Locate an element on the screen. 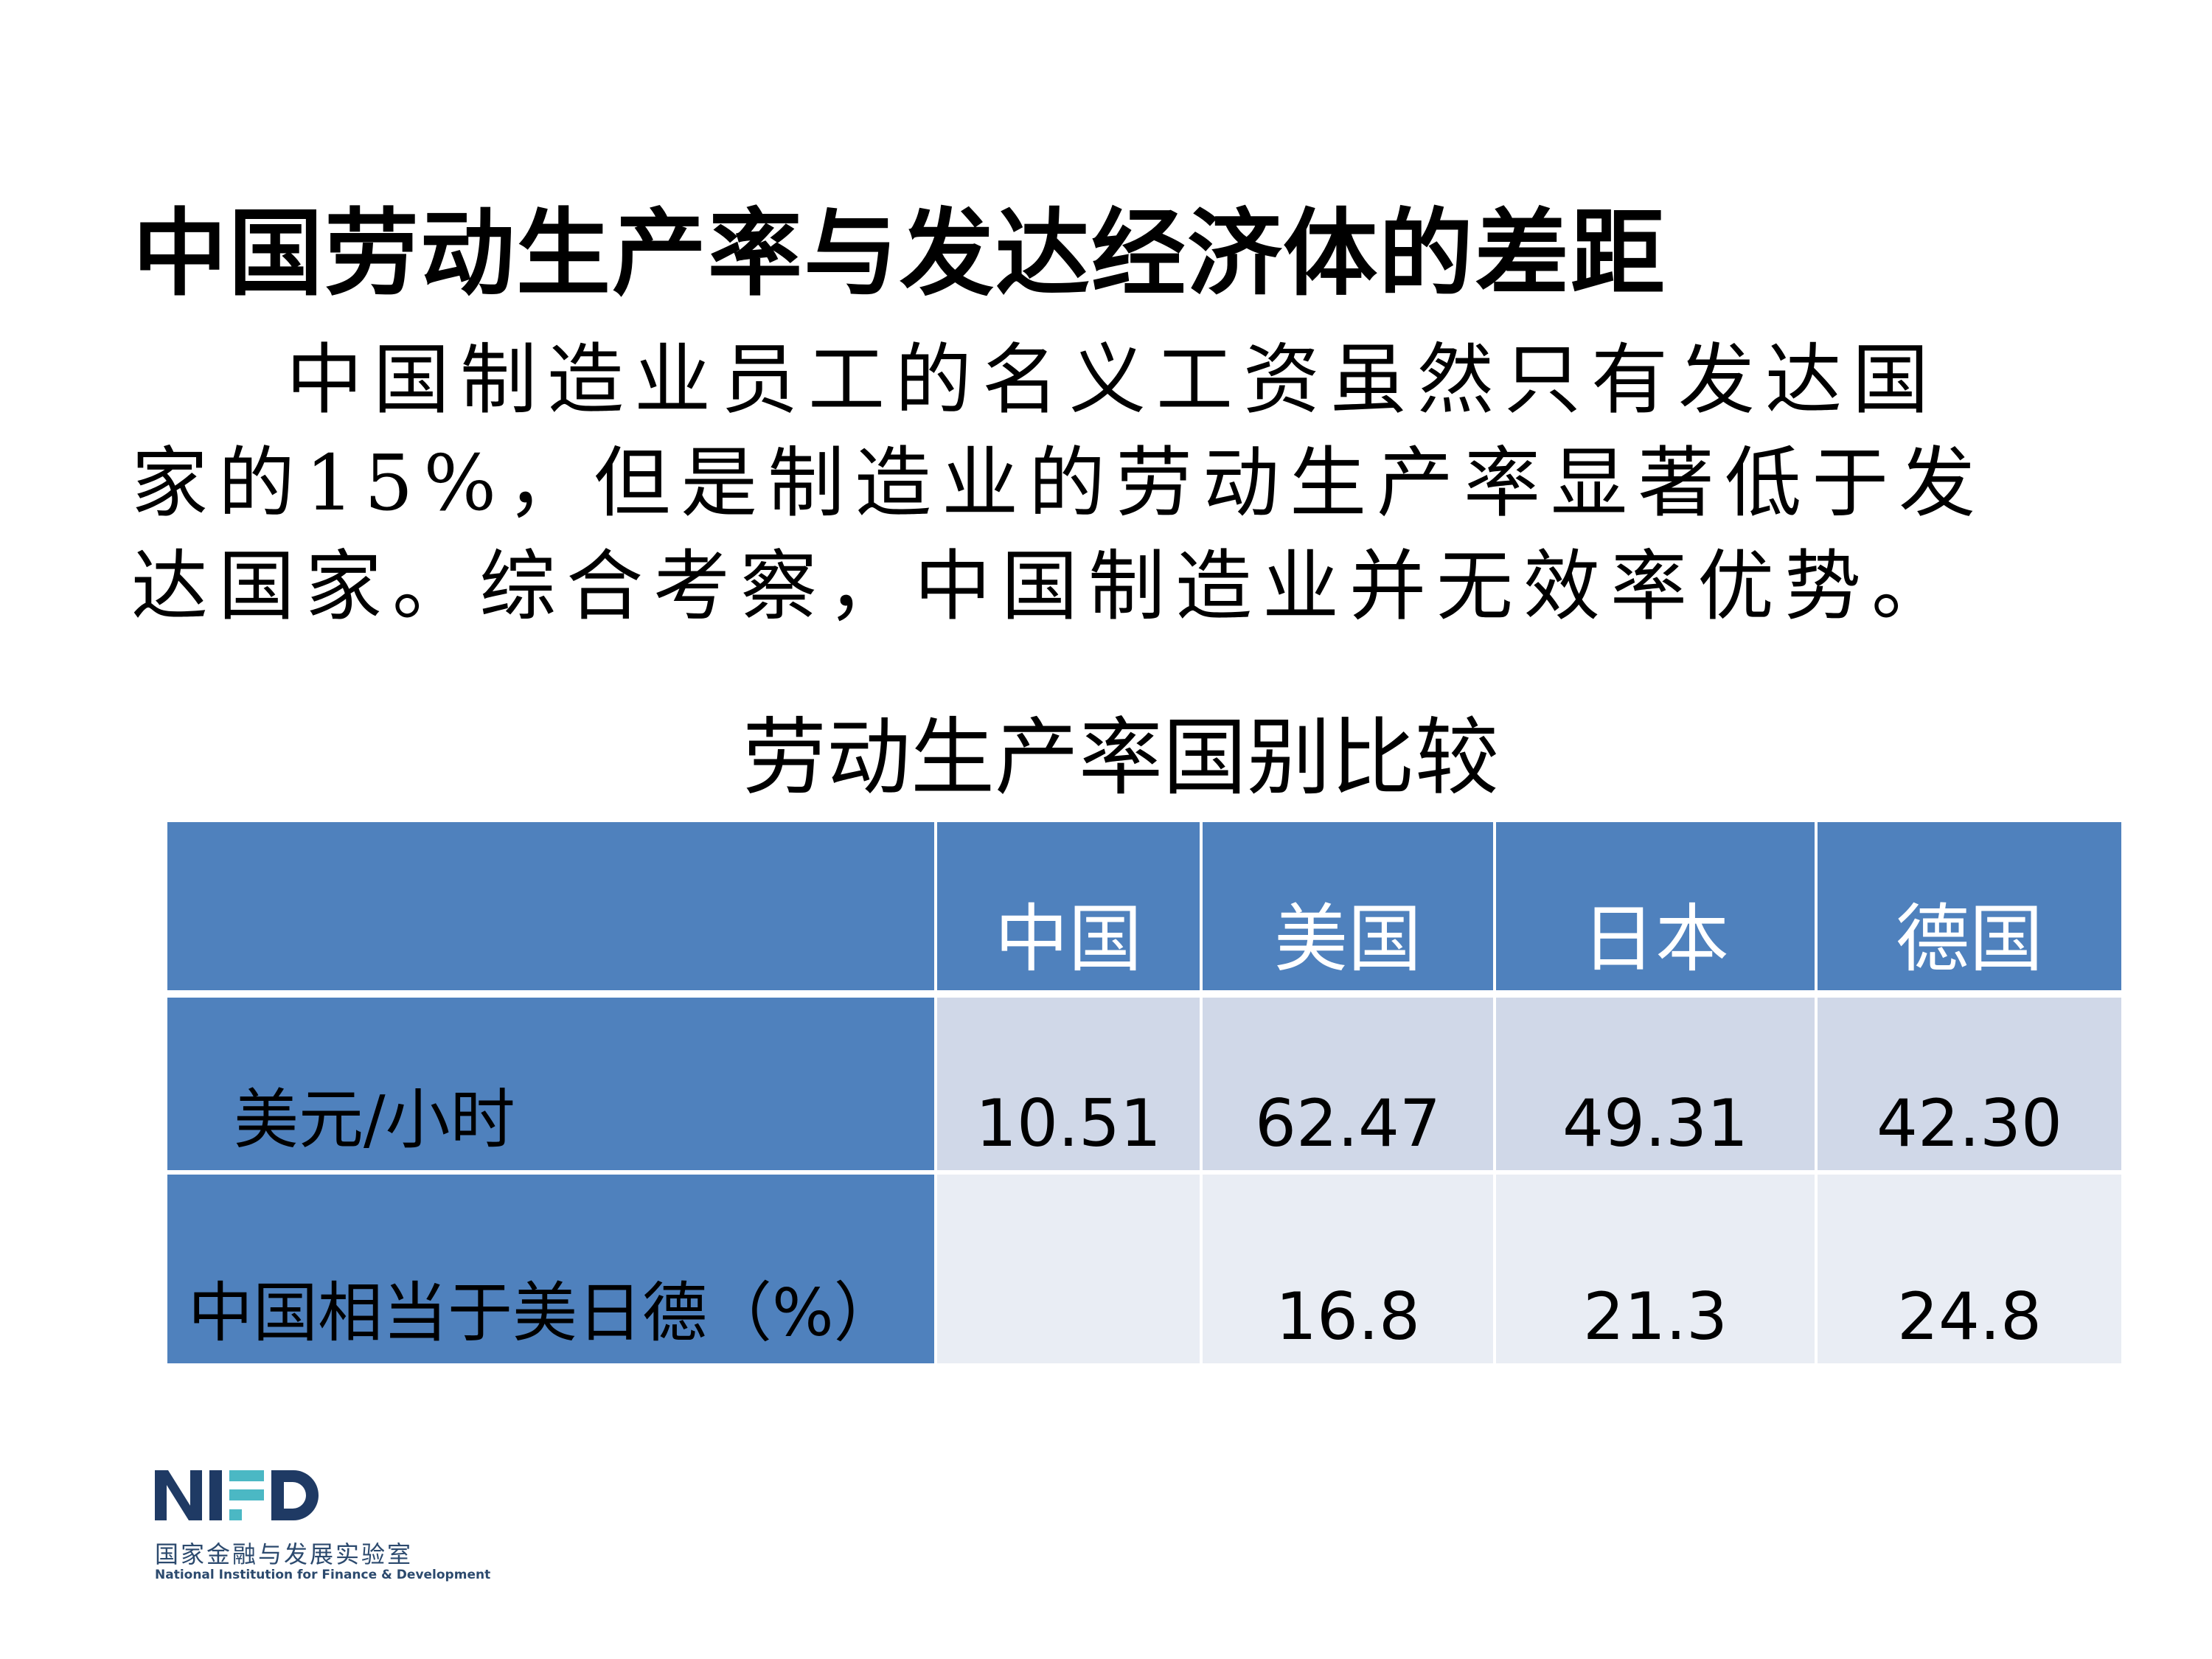  nifd-logo is located at coordinates (237, 1495).